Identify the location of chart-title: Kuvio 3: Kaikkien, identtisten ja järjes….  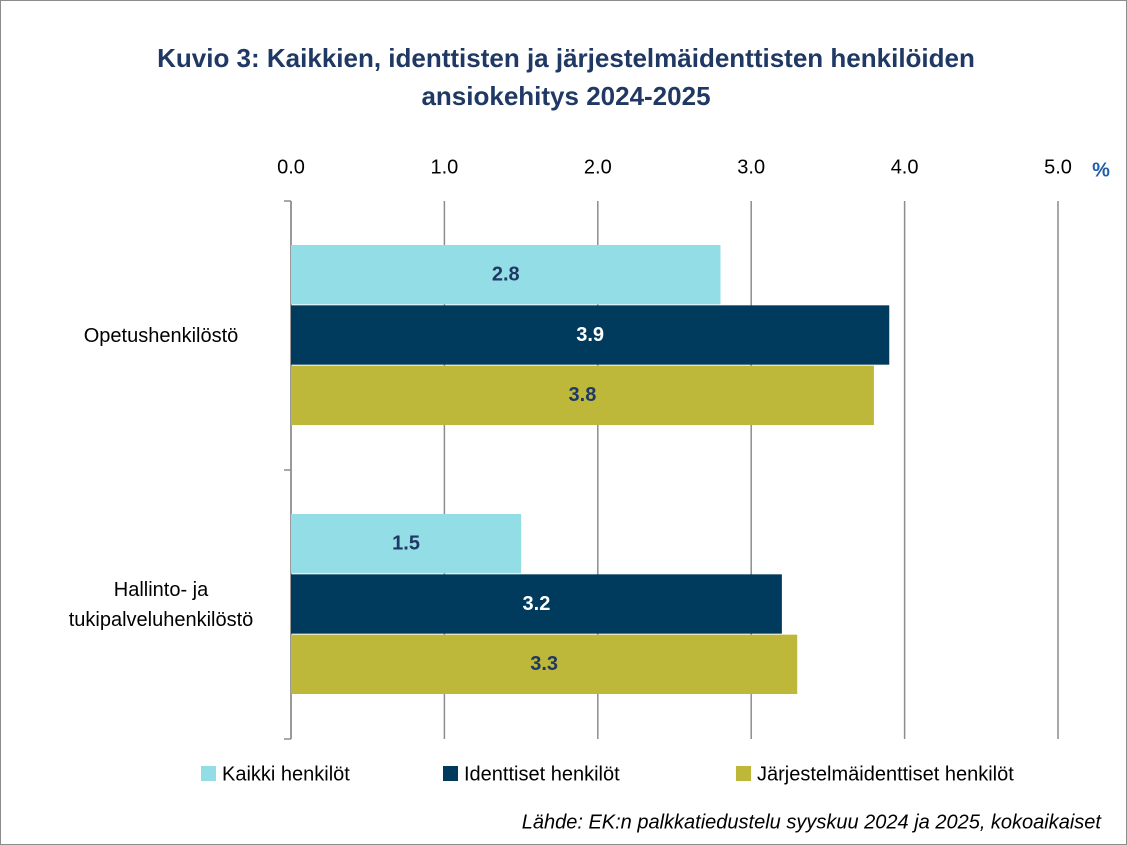
(566, 77).